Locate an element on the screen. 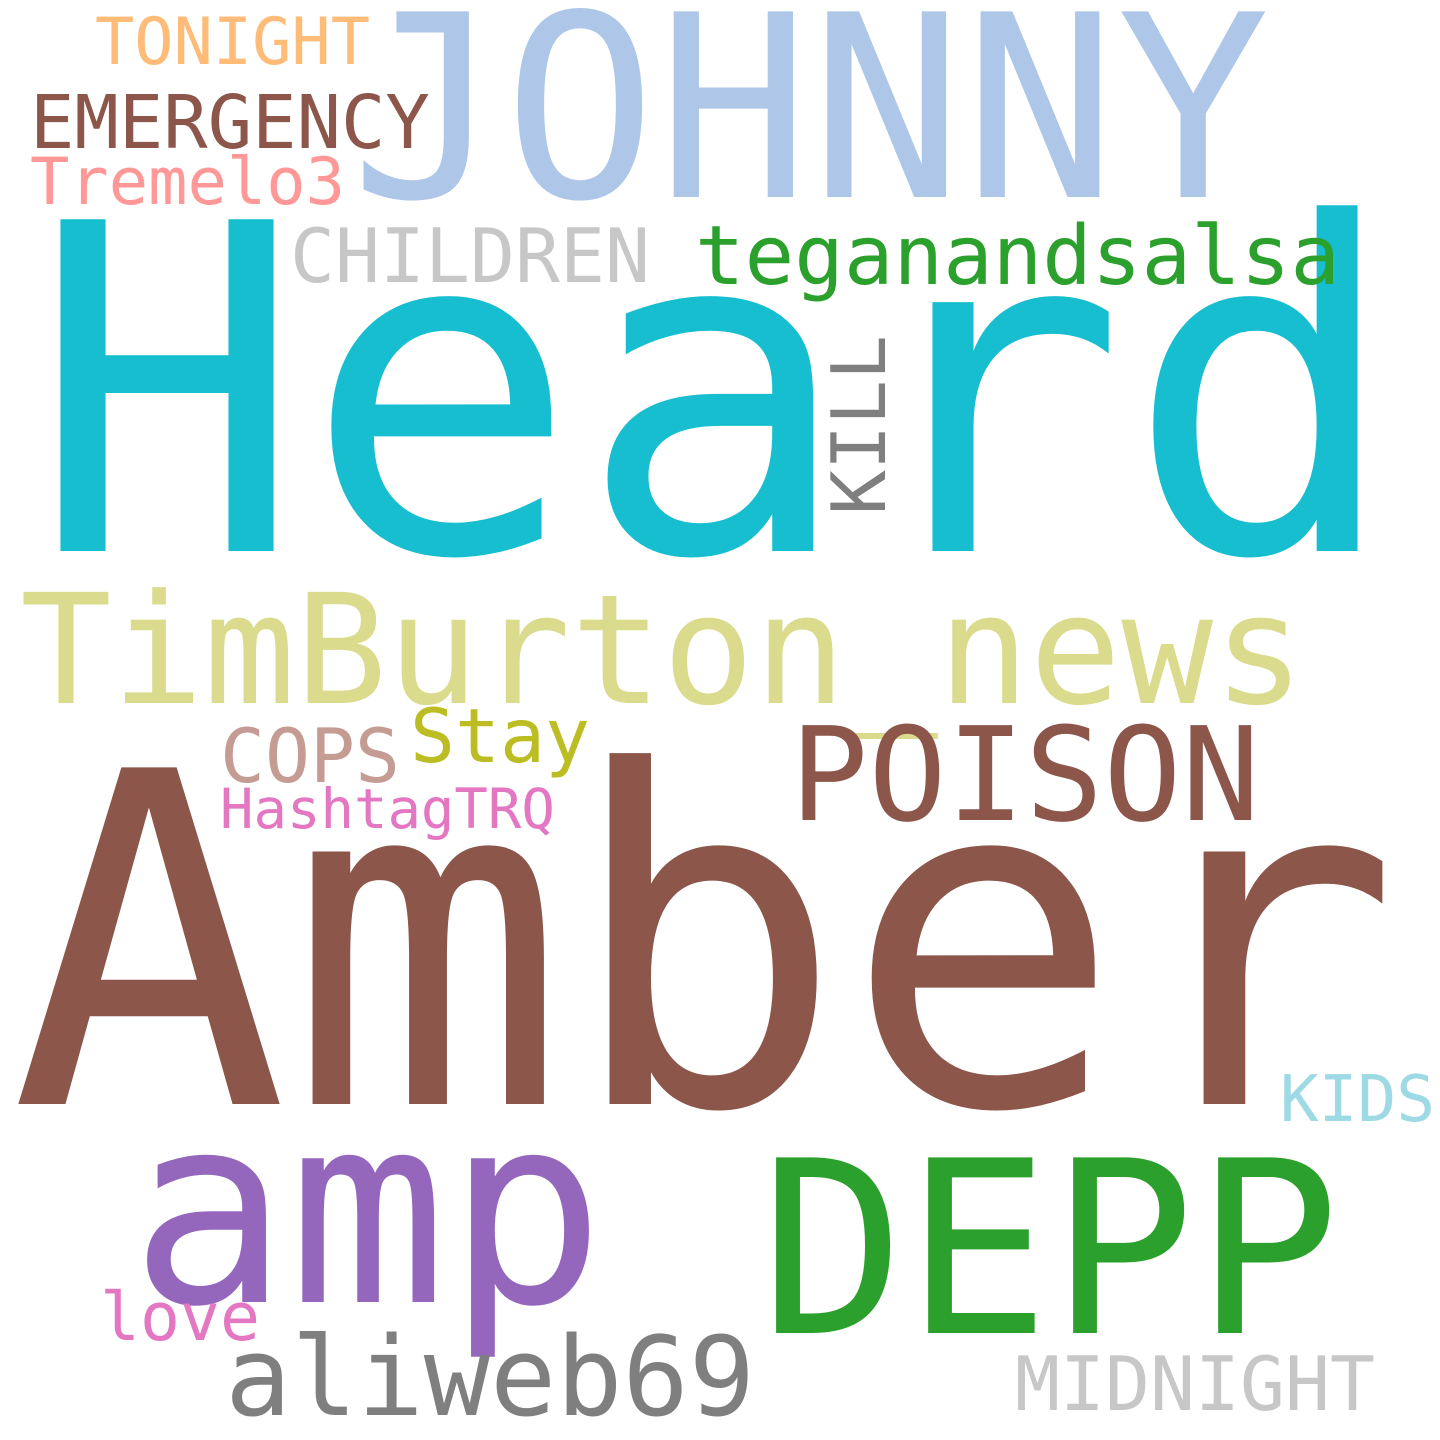 This screenshot has width=1440, height=1440. word-amp: amp is located at coordinates (367, 1212).